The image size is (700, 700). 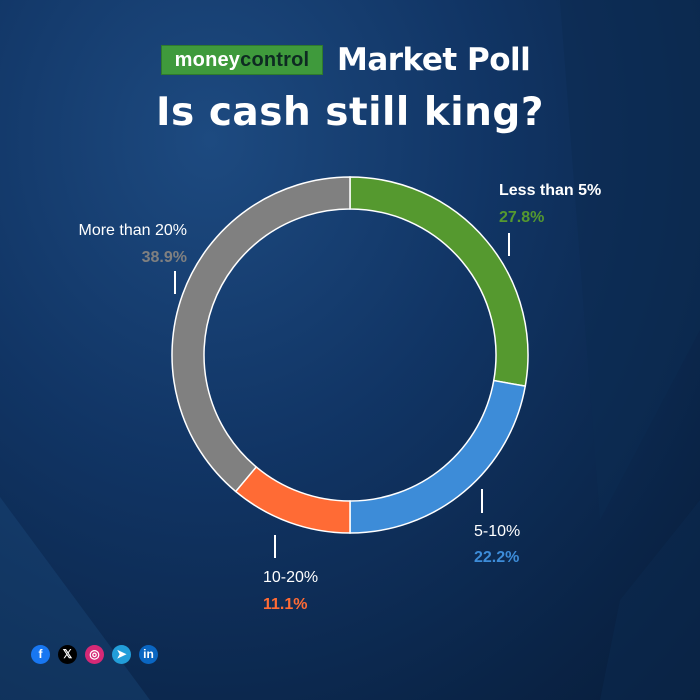 I want to click on slice-label-less-than-5: Less than 5%, so click(x=550, y=190).